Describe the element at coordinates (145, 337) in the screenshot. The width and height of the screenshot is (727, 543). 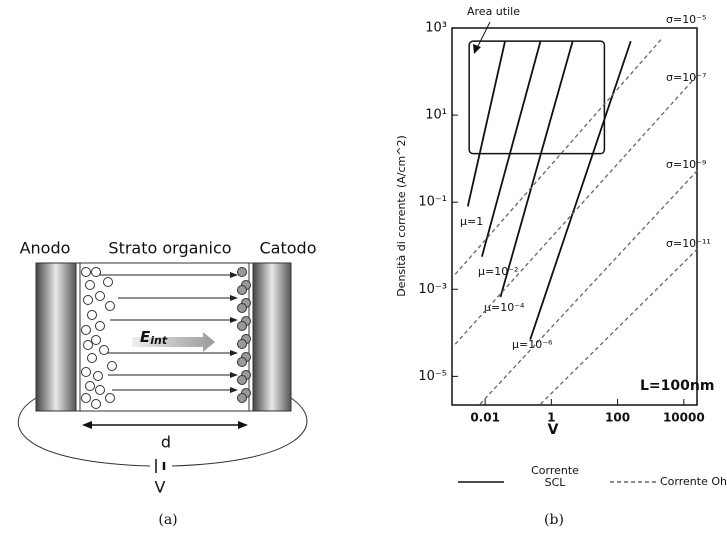
I see `field-symbol: E` at that location.